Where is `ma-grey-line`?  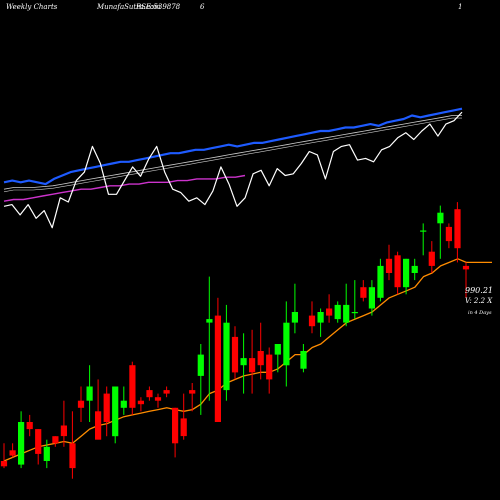 ma-grey-line is located at coordinates (232, 152).